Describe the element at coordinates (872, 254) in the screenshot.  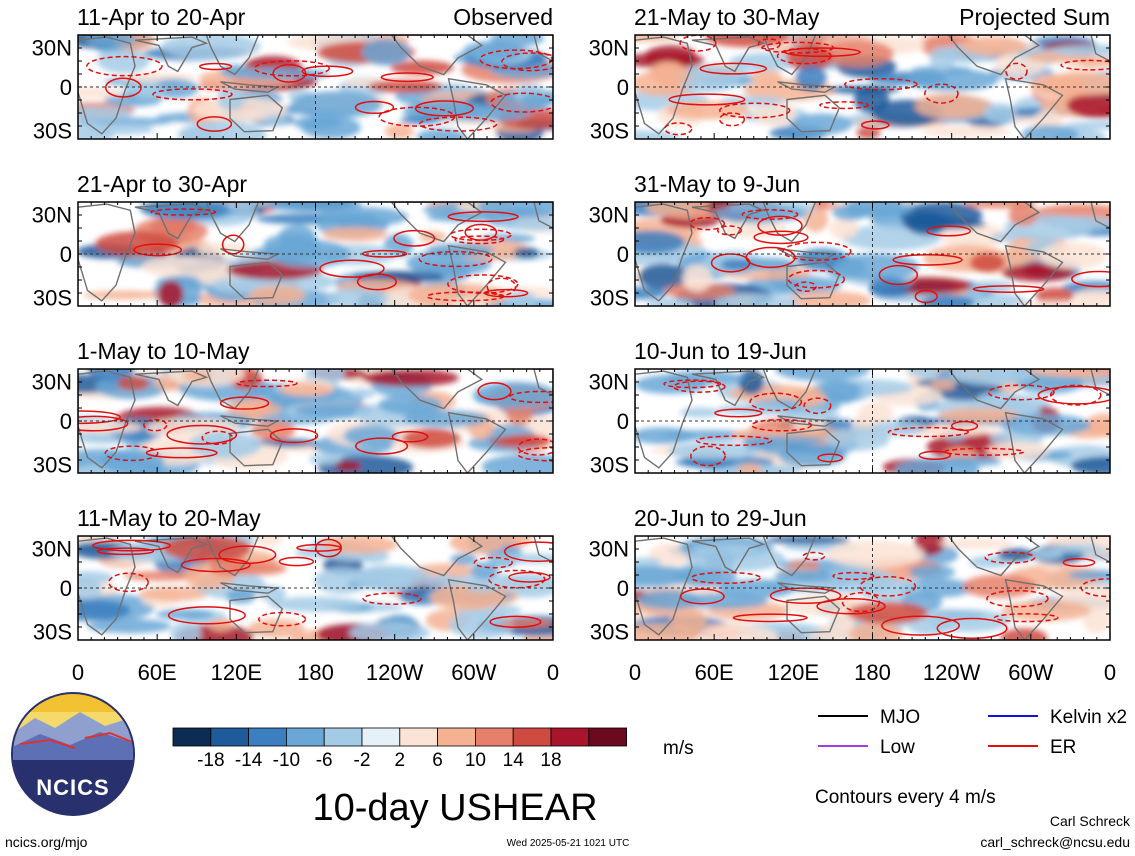
I see `heatmap-field` at that location.